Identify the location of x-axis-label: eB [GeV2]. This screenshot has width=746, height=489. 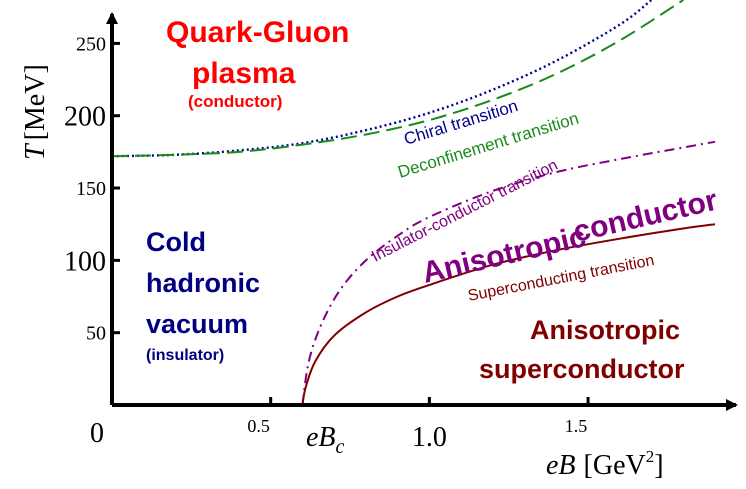
(605, 464).